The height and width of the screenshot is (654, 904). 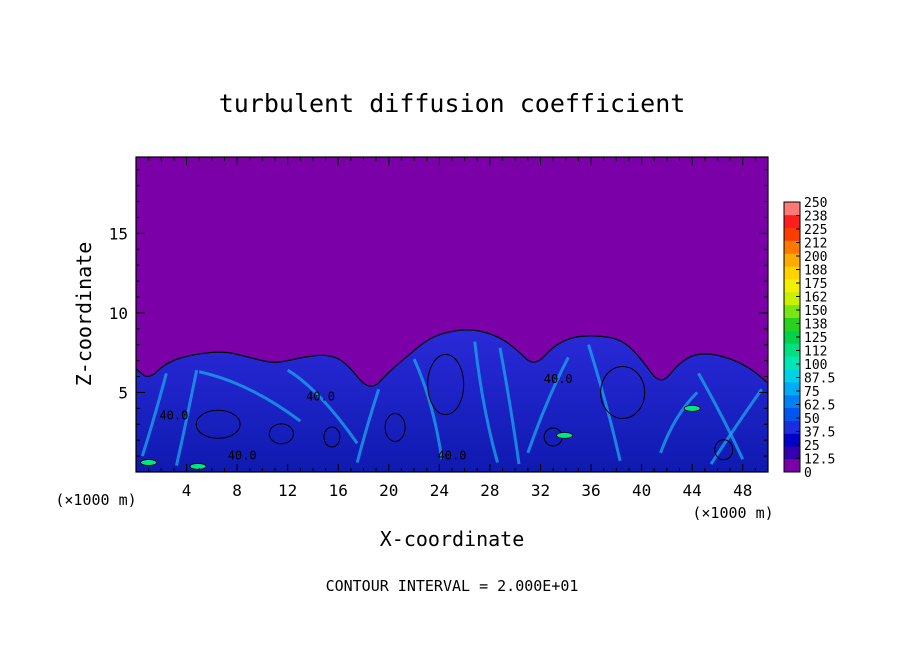 What do you see at coordinates (84, 314) in the screenshot?
I see `y-axis-title: Z-coordinate` at bounding box center [84, 314].